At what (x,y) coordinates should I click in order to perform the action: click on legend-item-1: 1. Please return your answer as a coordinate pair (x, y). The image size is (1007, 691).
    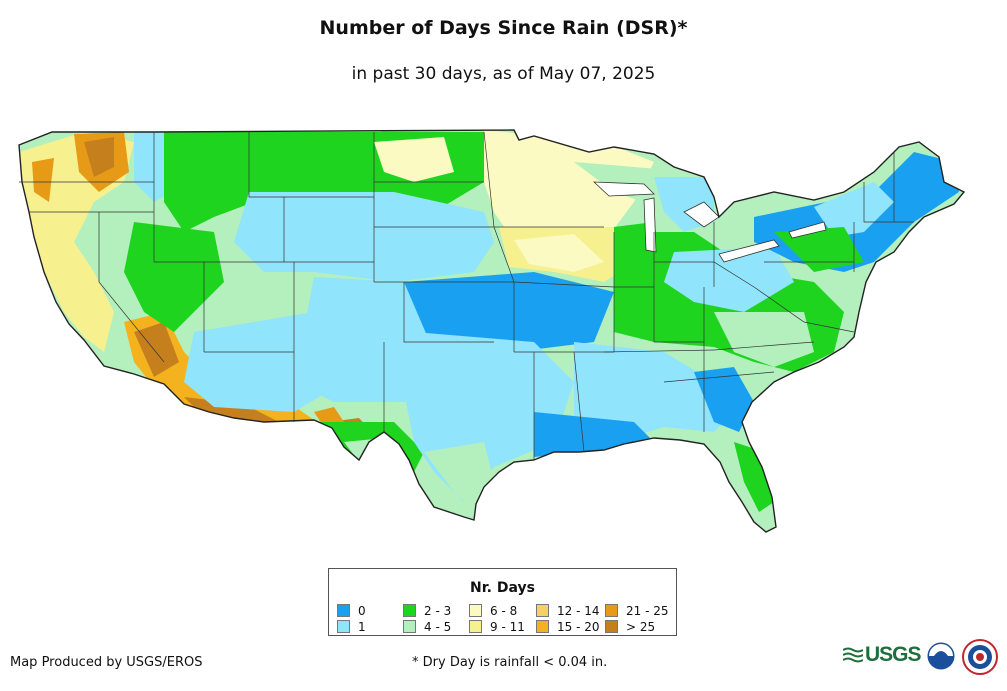
    Looking at the image, I should click on (351, 627).